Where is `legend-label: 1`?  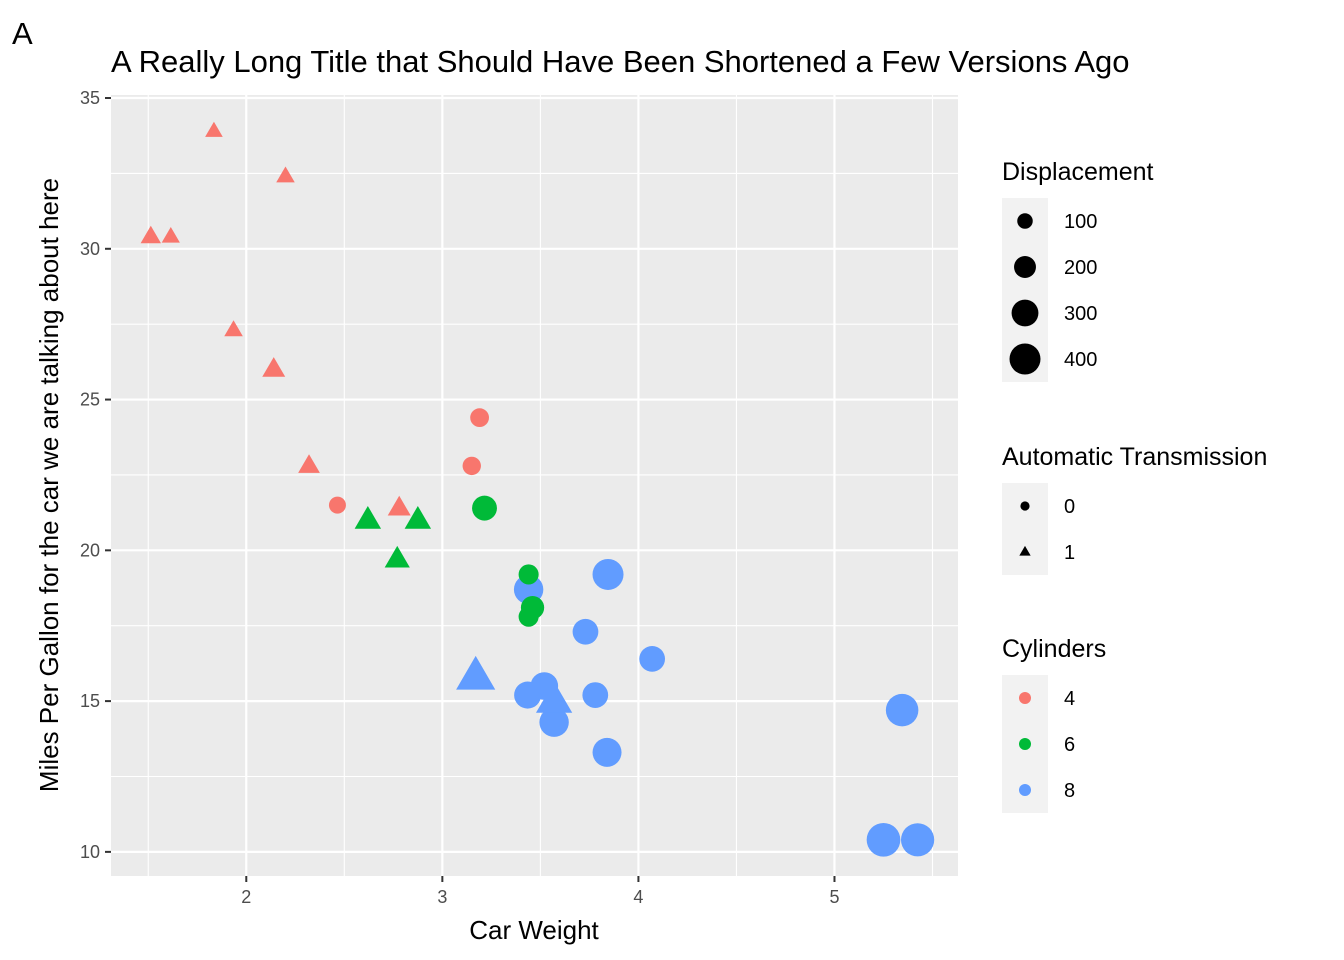
legend-label: 1 is located at coordinates (1069, 553).